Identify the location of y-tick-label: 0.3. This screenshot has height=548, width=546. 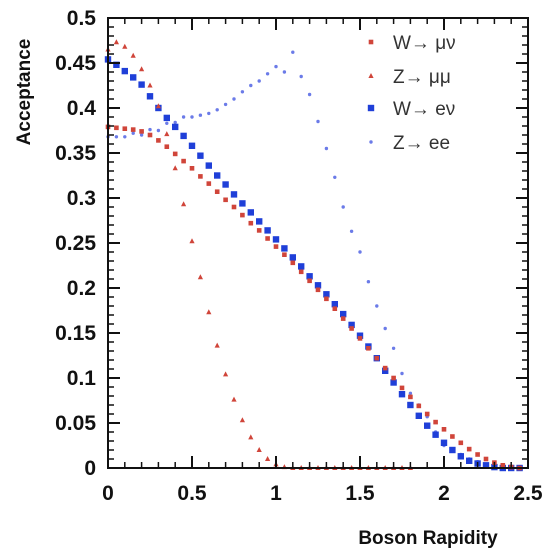
(81, 198).